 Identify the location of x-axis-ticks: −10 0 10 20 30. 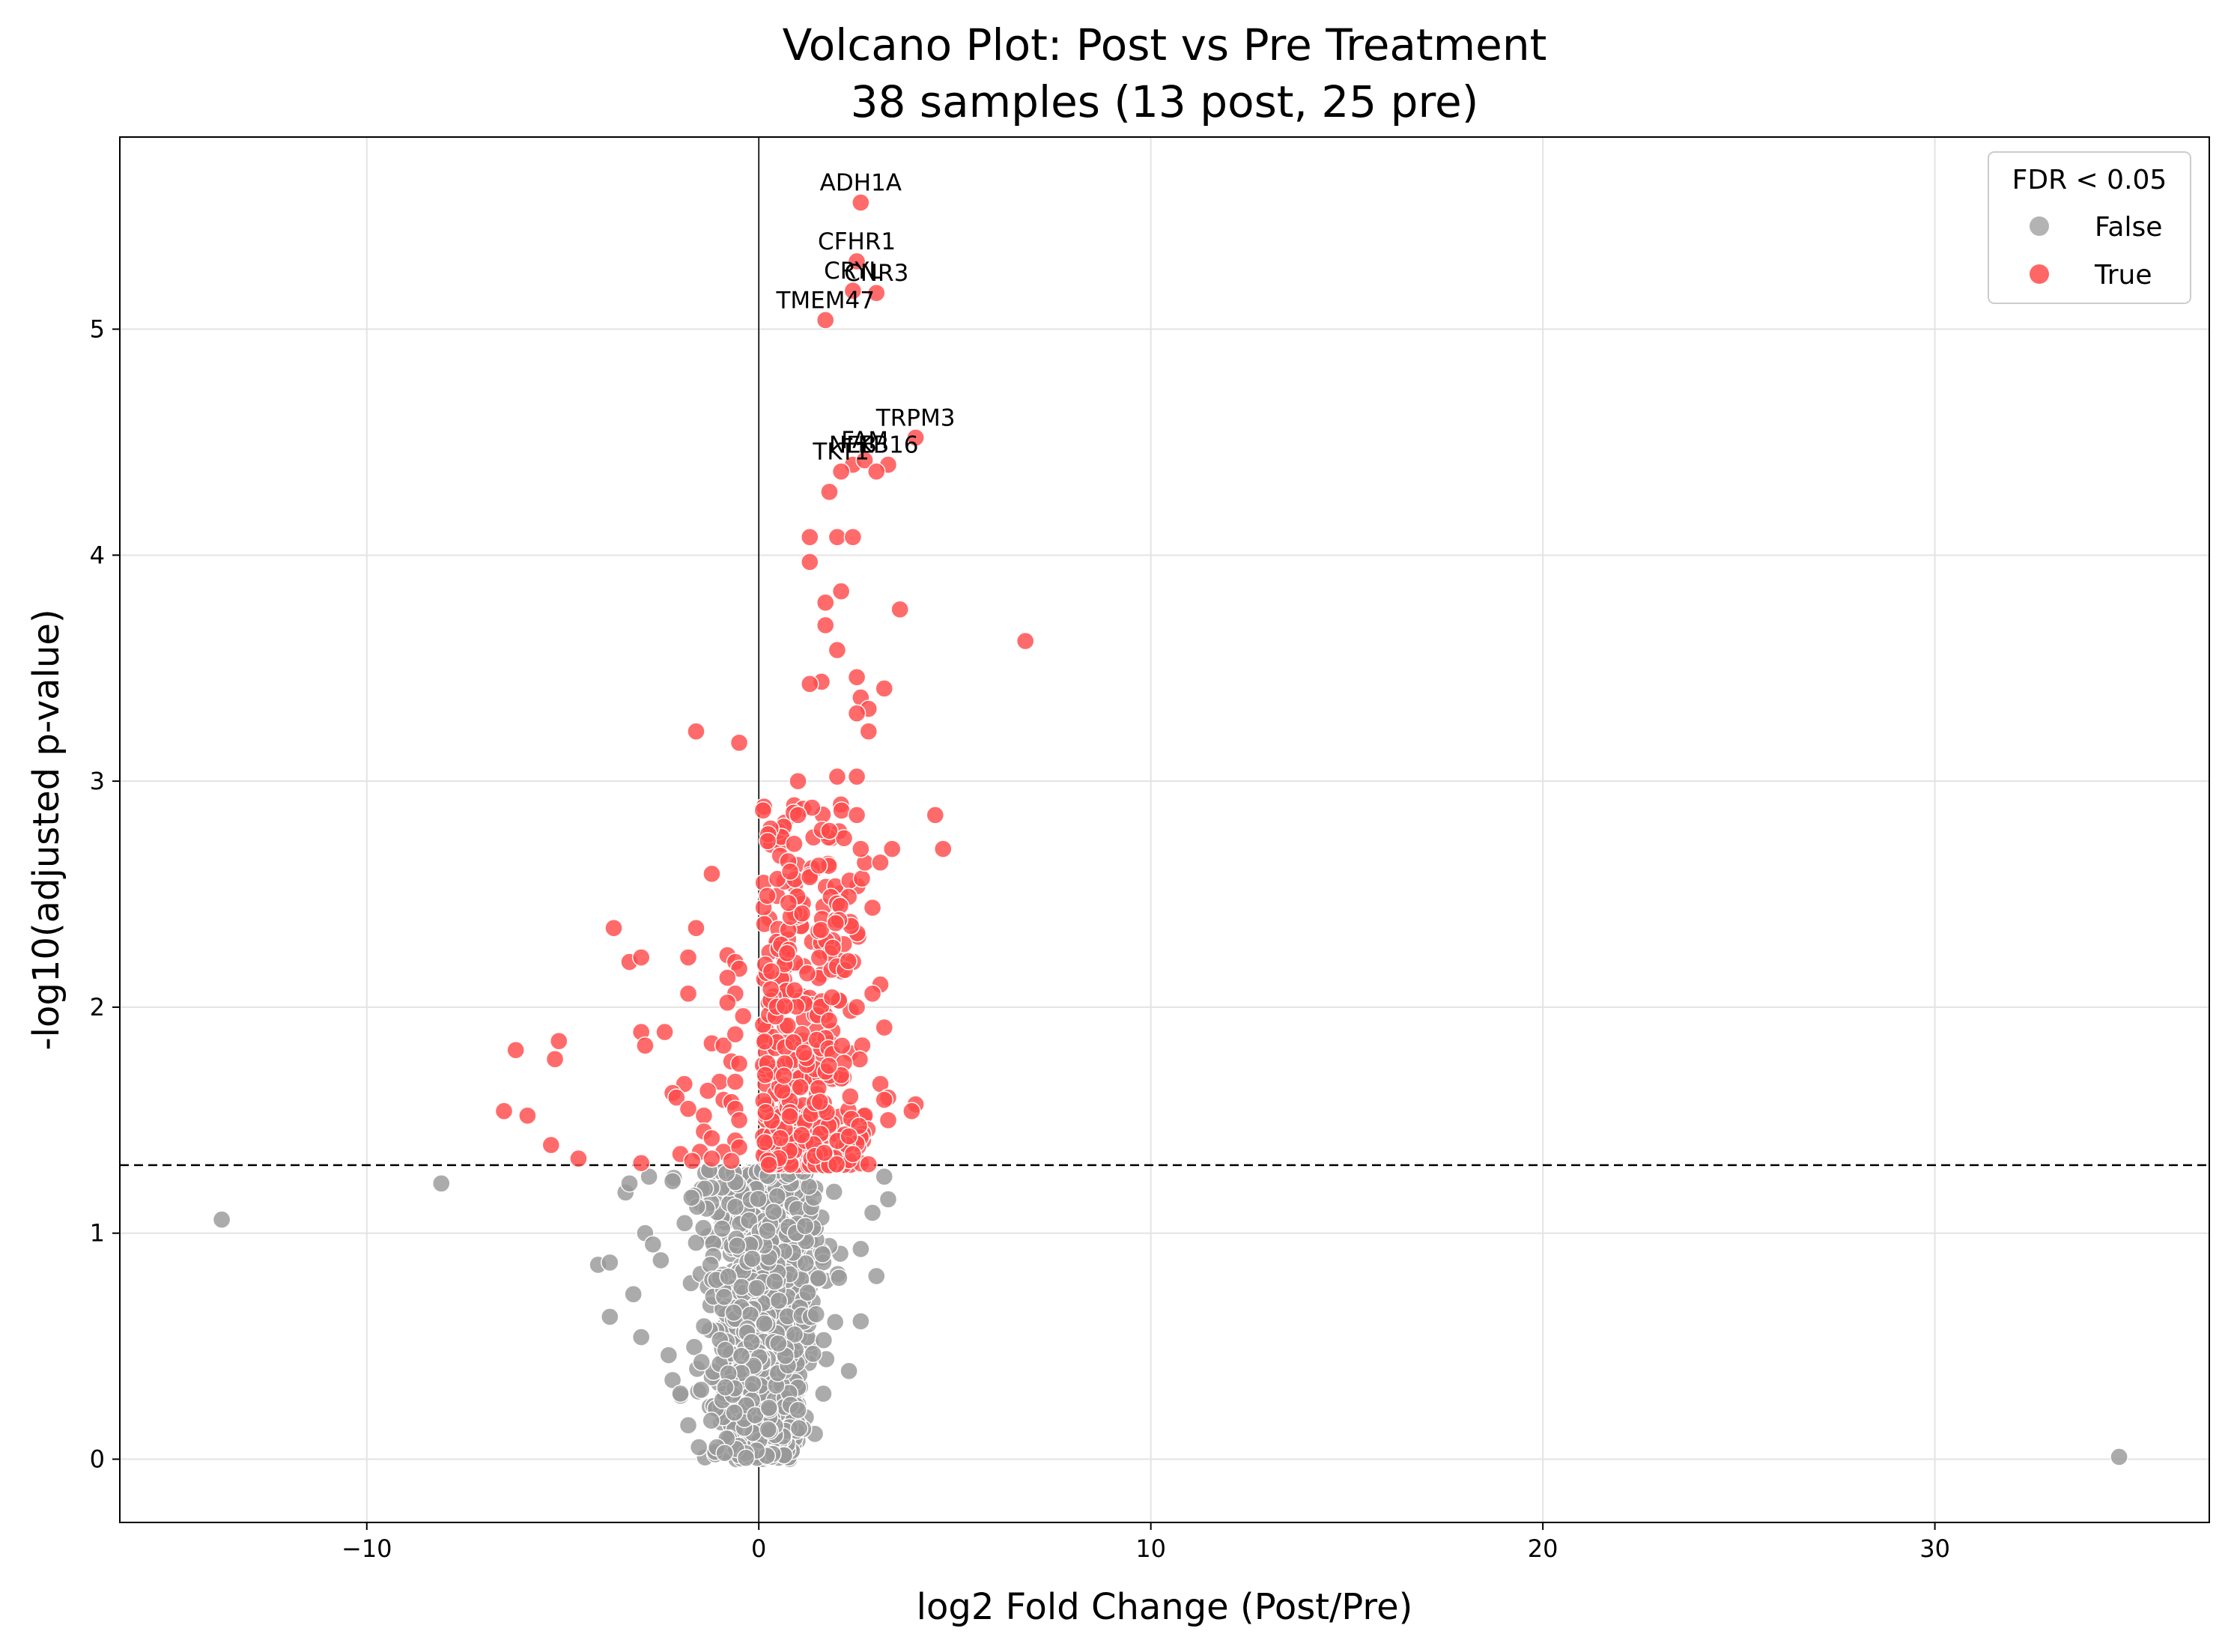
(1146, 1542).